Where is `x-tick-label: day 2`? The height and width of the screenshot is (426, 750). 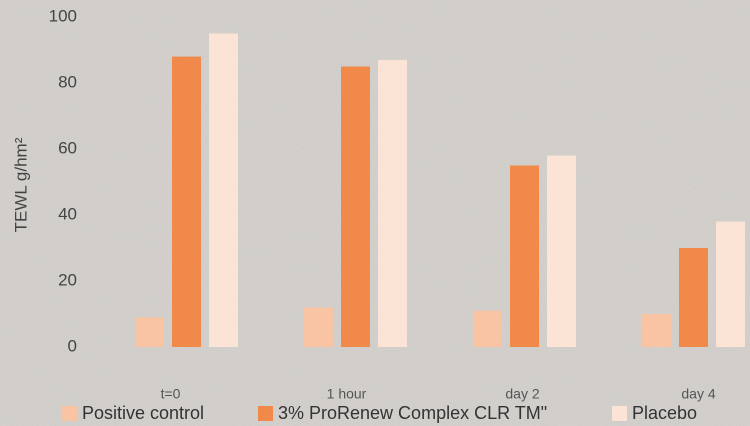 x-tick-label: day 2 is located at coordinates (522, 394).